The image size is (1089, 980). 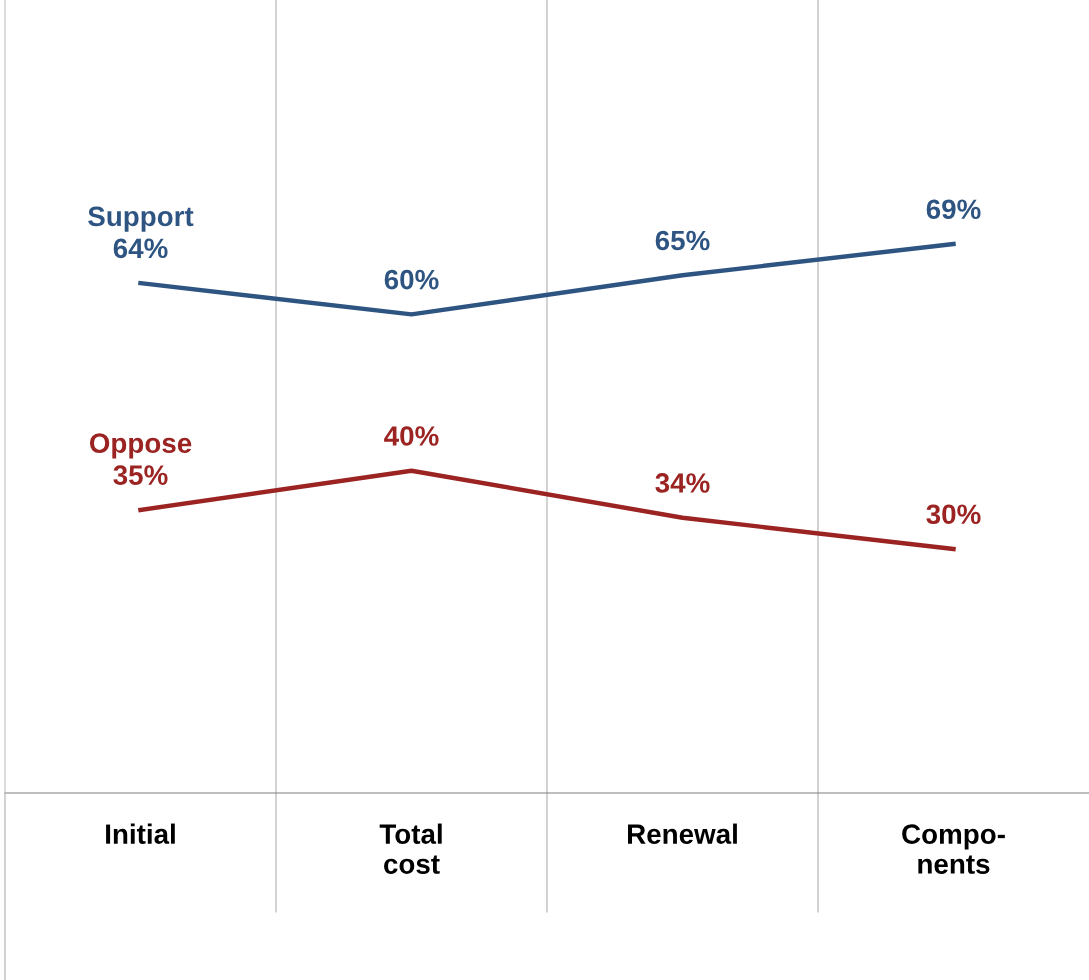 What do you see at coordinates (411, 279) in the screenshot?
I see `data-label: 60%` at bounding box center [411, 279].